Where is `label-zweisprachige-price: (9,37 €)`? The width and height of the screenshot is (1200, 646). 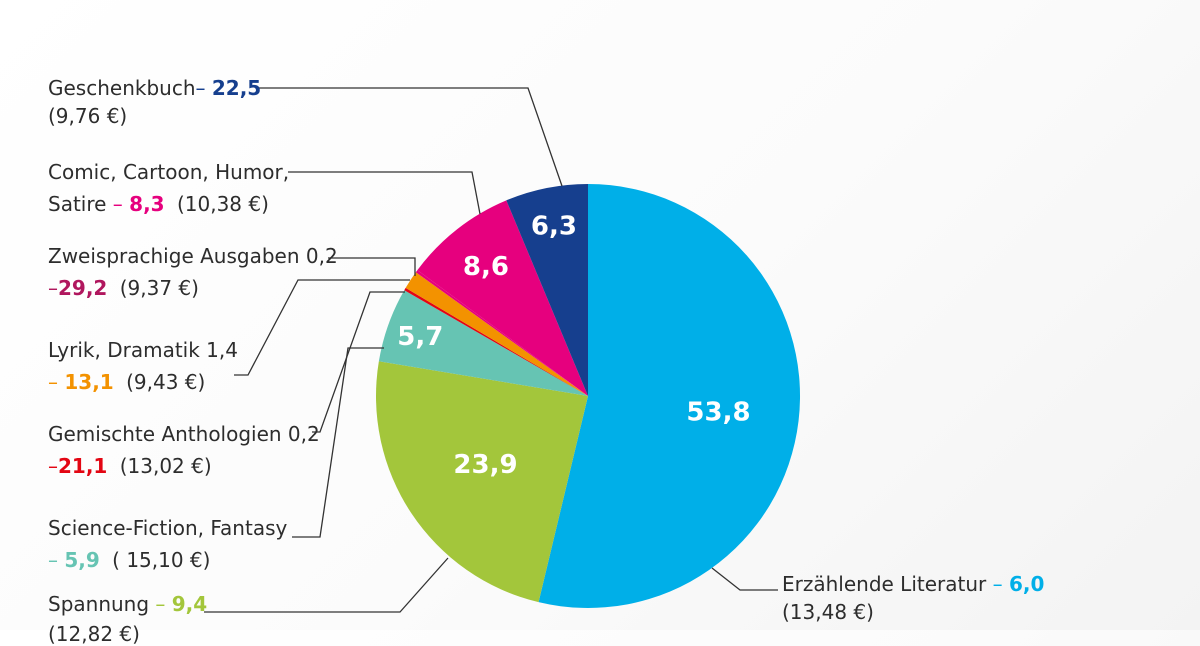 label-zweisprachige-price: (9,37 €) is located at coordinates (159, 288).